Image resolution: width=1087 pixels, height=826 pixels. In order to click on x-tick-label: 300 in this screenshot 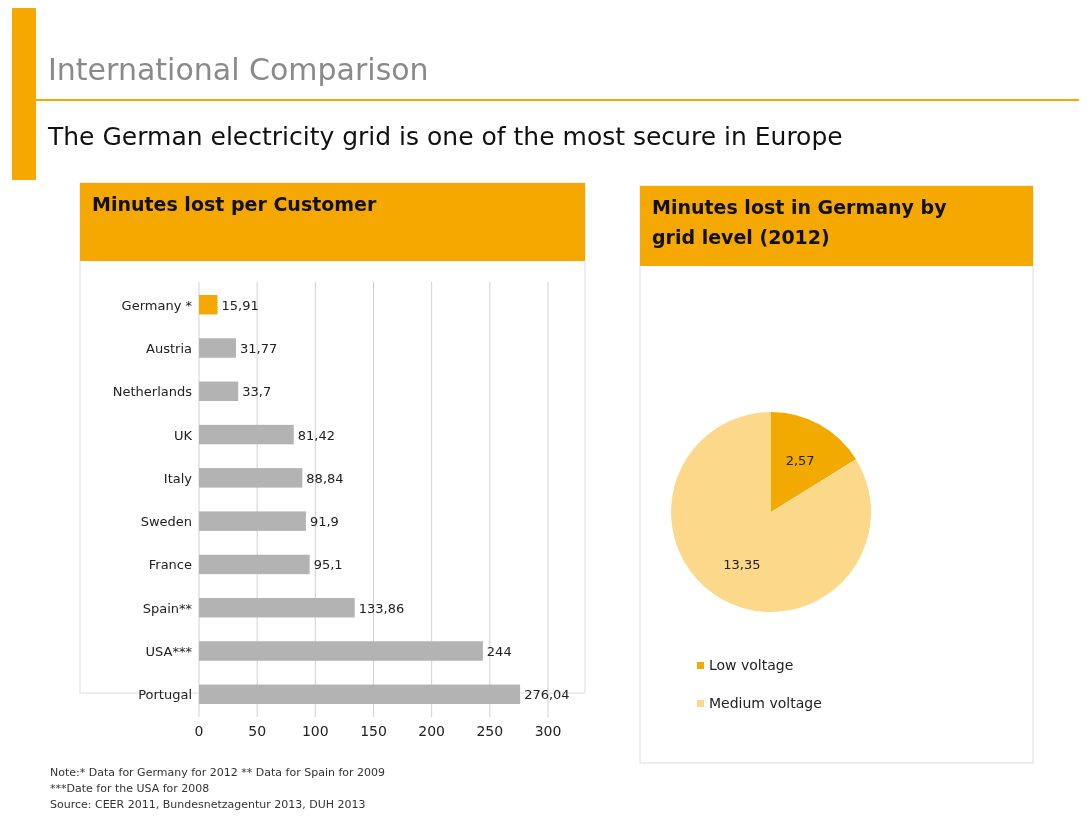, I will do `click(548, 731)`.